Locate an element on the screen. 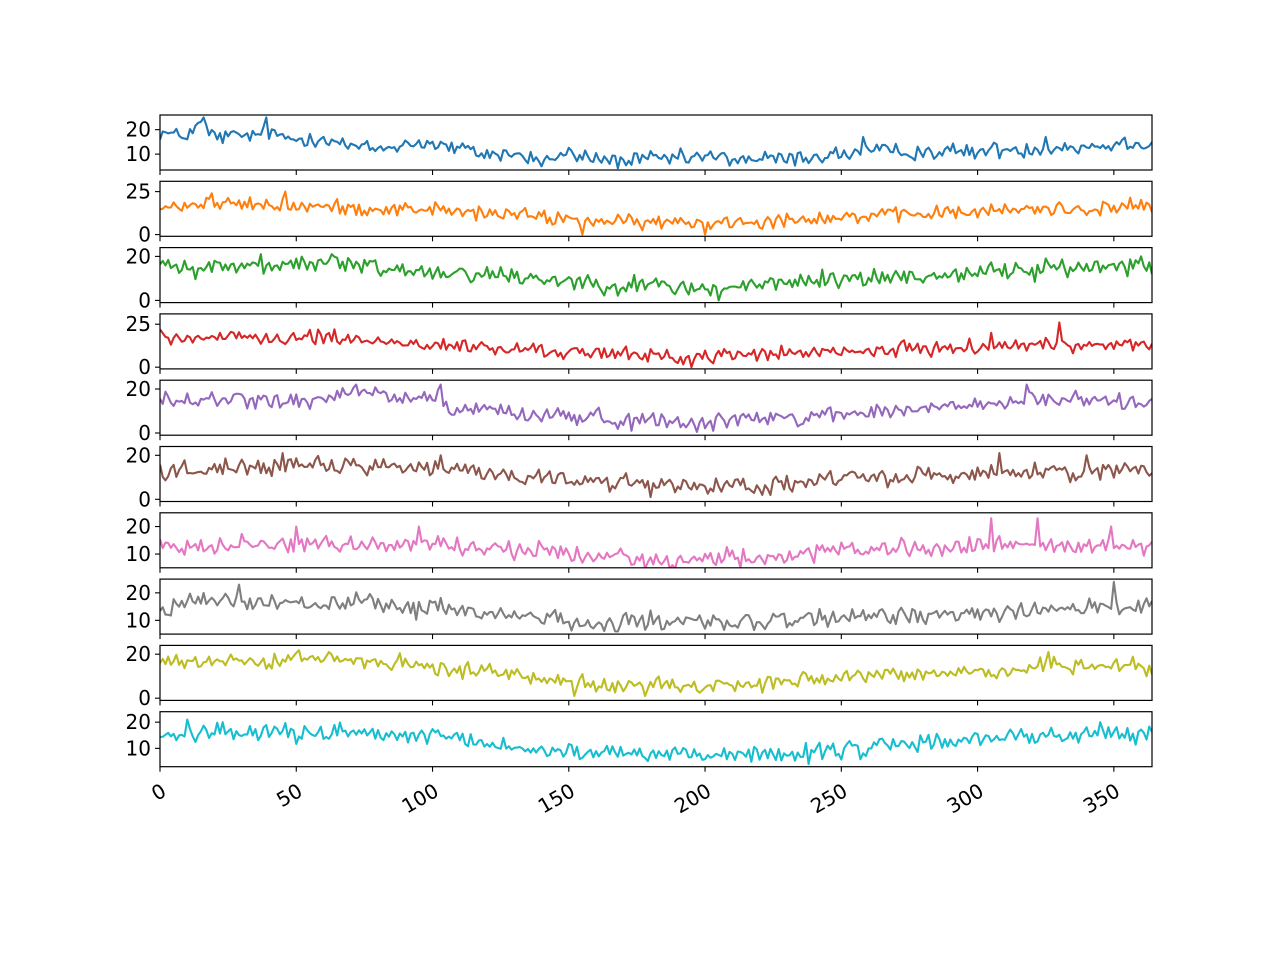 The image size is (1280, 960). subplot-9: 0 20 is located at coordinates (639, 676).